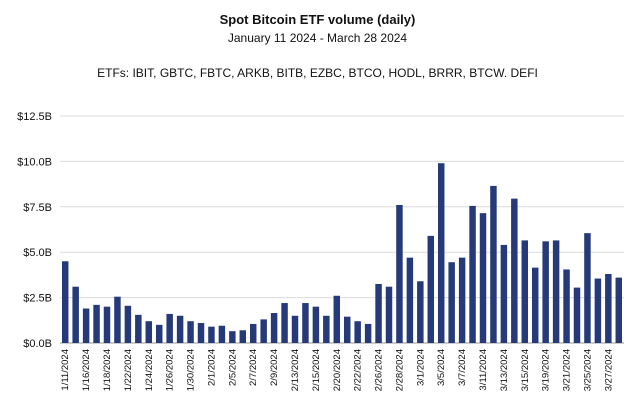 This screenshot has width=635, height=412. What do you see at coordinates (274, 367) in the screenshot?
I see `x-tick-label: 2/9/2024` at bounding box center [274, 367].